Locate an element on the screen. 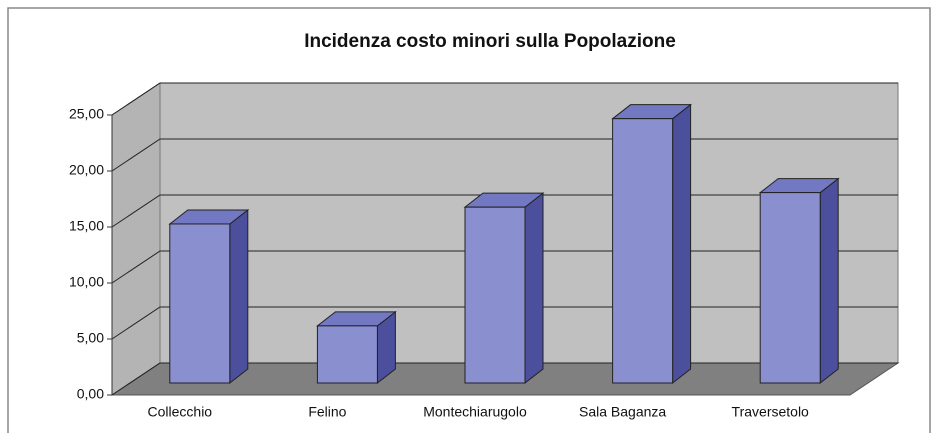  y-tick-label: 5,00 is located at coordinates (90, 338).